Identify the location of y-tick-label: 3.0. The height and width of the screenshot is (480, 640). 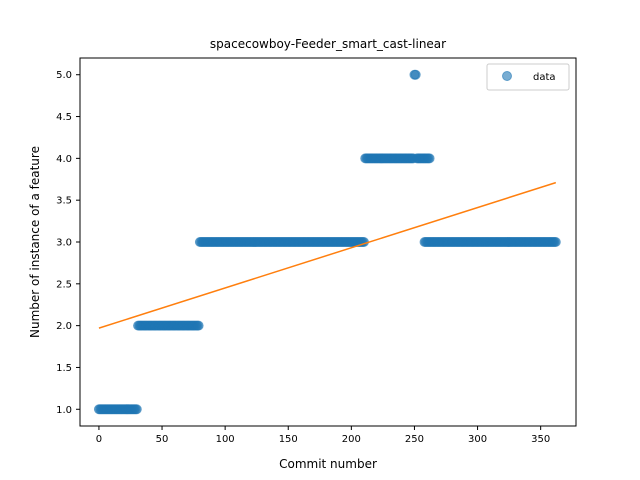
(64, 243).